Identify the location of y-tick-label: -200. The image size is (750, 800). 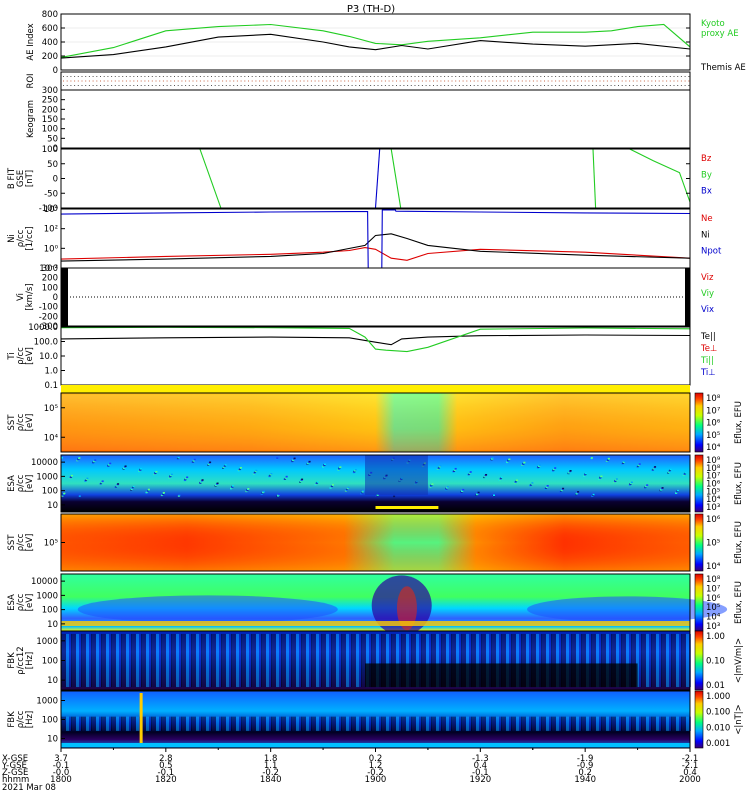
(48, 317).